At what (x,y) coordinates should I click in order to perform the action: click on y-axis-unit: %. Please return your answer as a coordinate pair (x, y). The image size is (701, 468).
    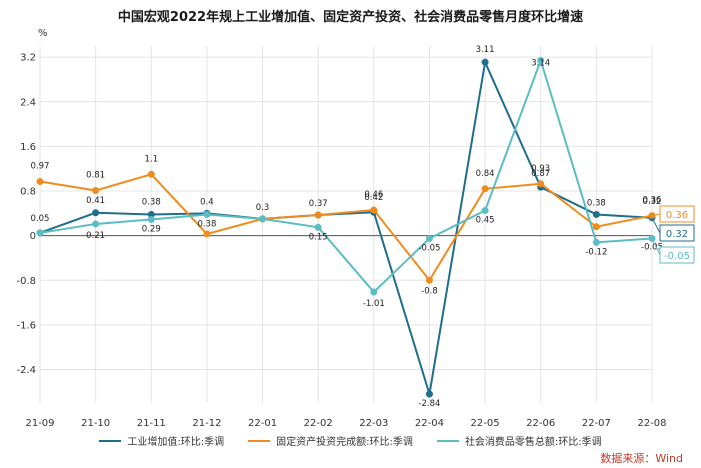
    Looking at the image, I should click on (43, 33).